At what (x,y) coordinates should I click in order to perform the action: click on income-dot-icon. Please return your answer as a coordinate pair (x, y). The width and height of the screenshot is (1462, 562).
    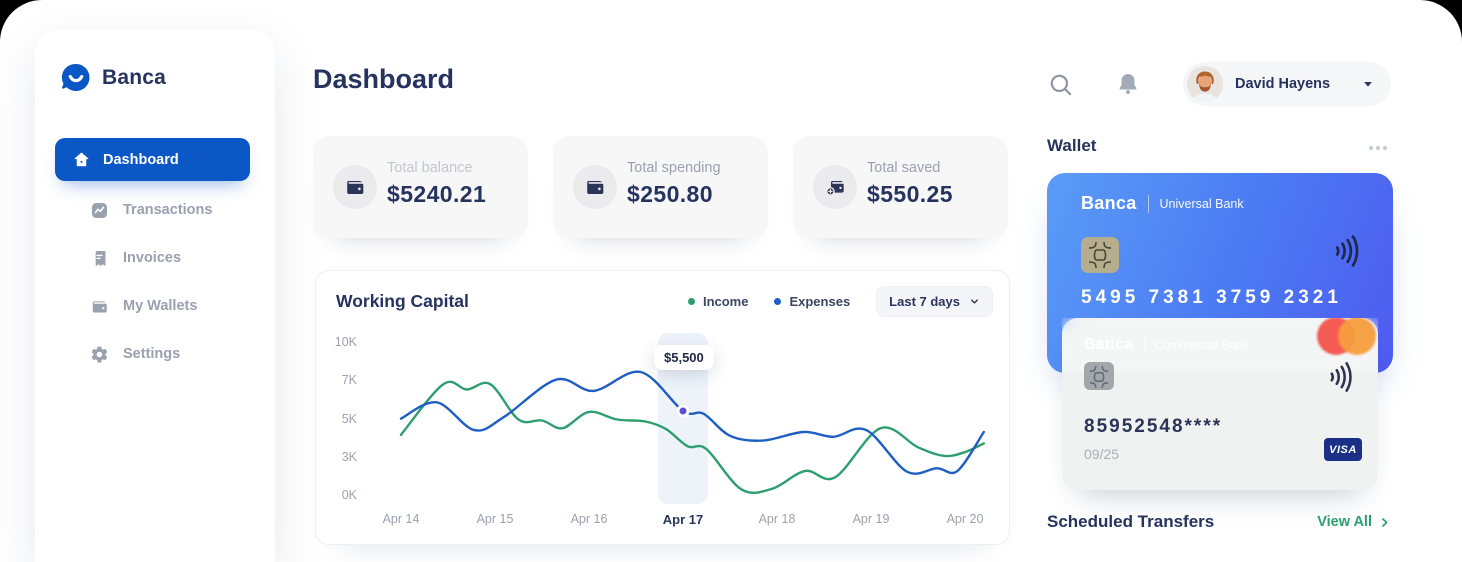
    Looking at the image, I should click on (691, 301).